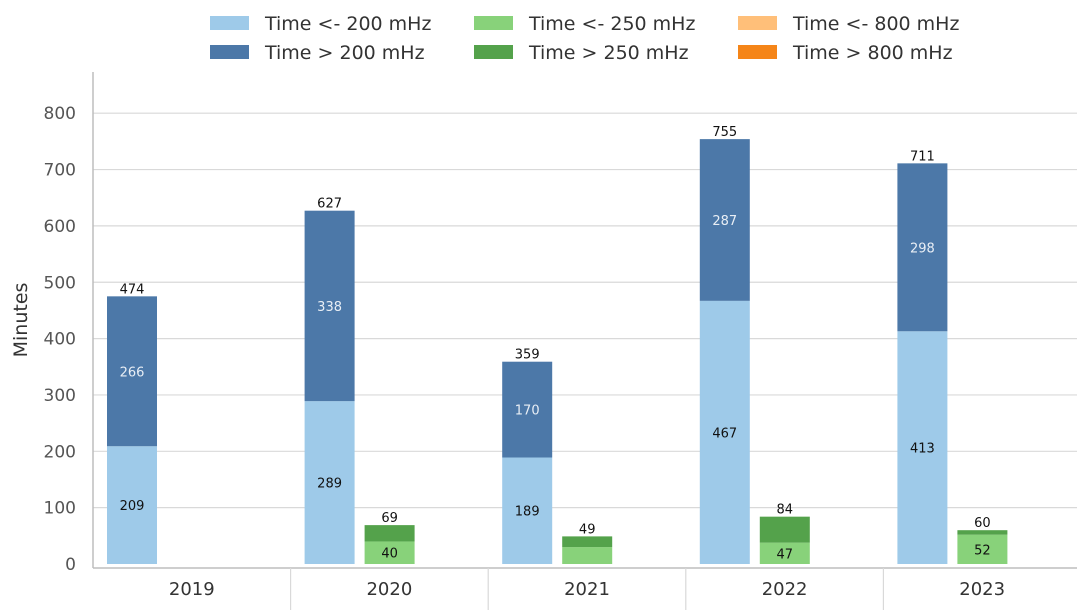 This screenshot has height=610, width=1077. Describe the element at coordinates (192, 589) in the screenshot. I see `x-tick-label-2019: 2019` at that location.